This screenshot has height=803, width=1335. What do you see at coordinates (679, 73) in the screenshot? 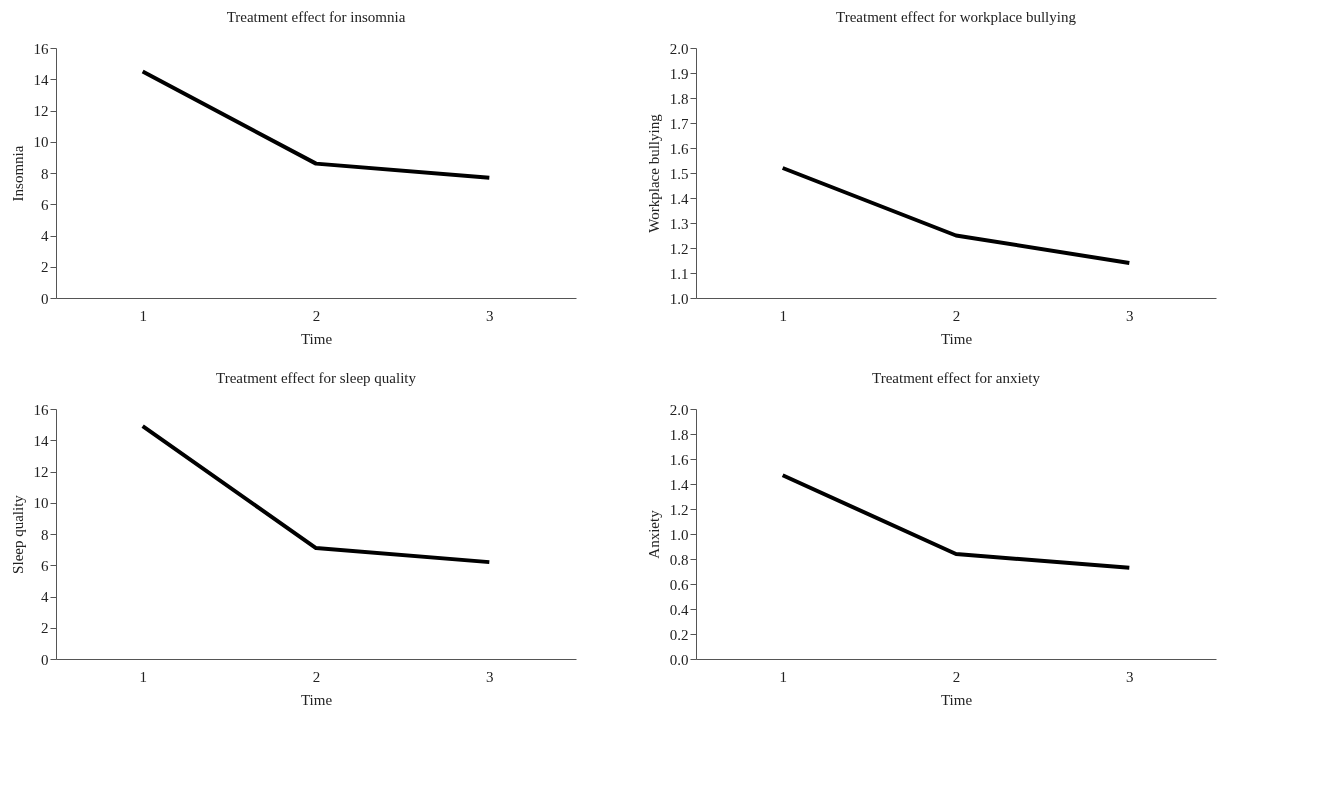
I see `y-tick-label: 1.9` at bounding box center [679, 73].